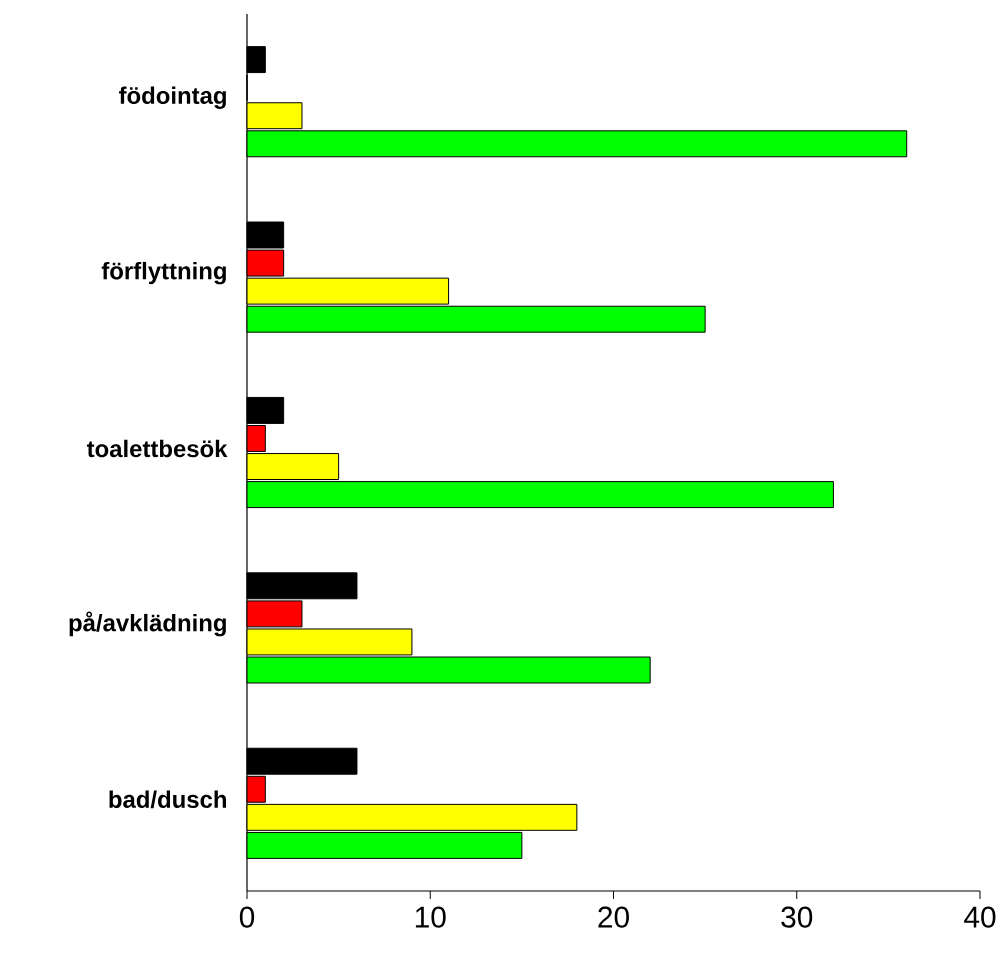  What do you see at coordinates (168, 799) in the screenshot?
I see `y-tick-label: bad/dusch` at bounding box center [168, 799].